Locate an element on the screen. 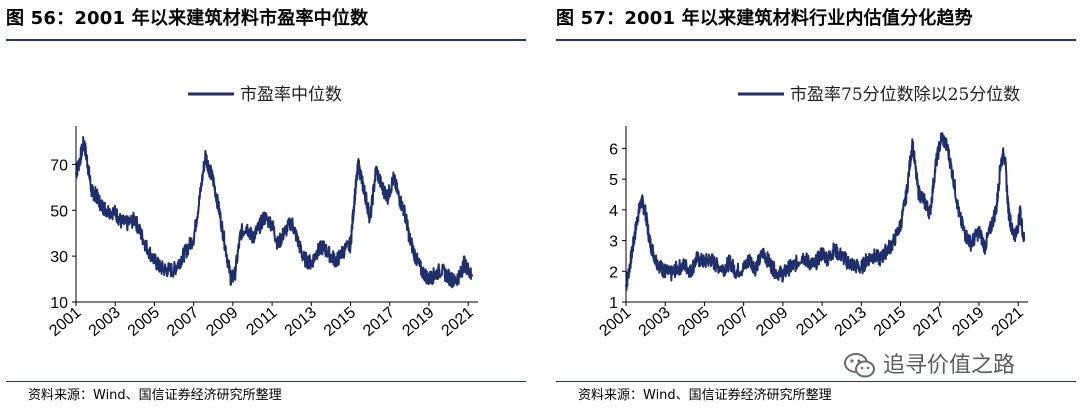 The width and height of the screenshot is (1080, 414). legend-label: 市盈率75分位数除以25分位数 is located at coordinates (905, 95).